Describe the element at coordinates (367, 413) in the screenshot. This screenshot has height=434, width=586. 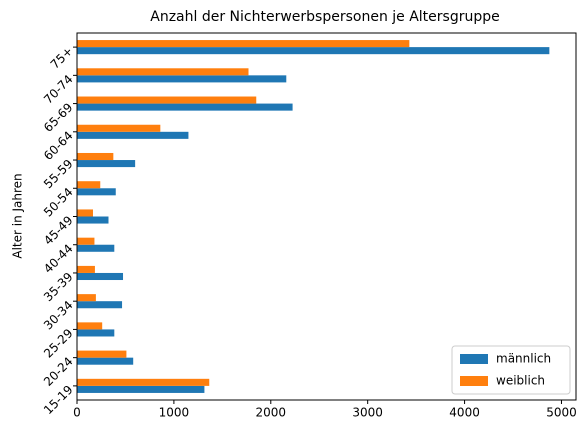
I see `x-tick-label: 3000` at that location.